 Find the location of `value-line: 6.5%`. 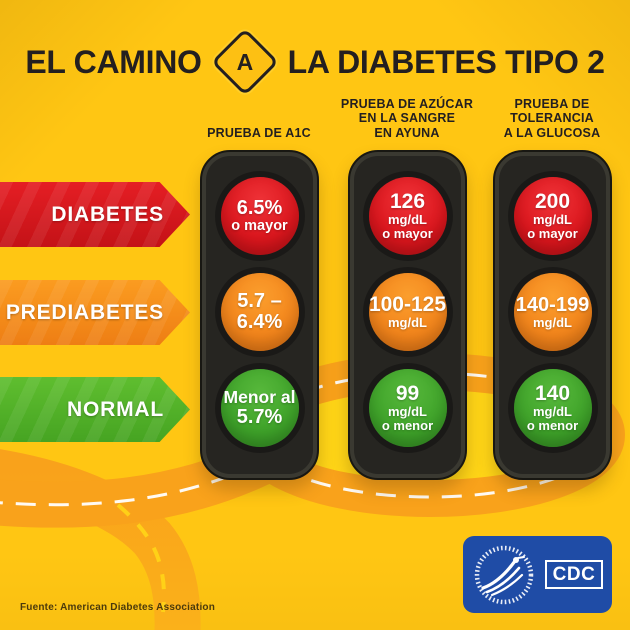

value-line: 6.5% is located at coordinates (259, 207).